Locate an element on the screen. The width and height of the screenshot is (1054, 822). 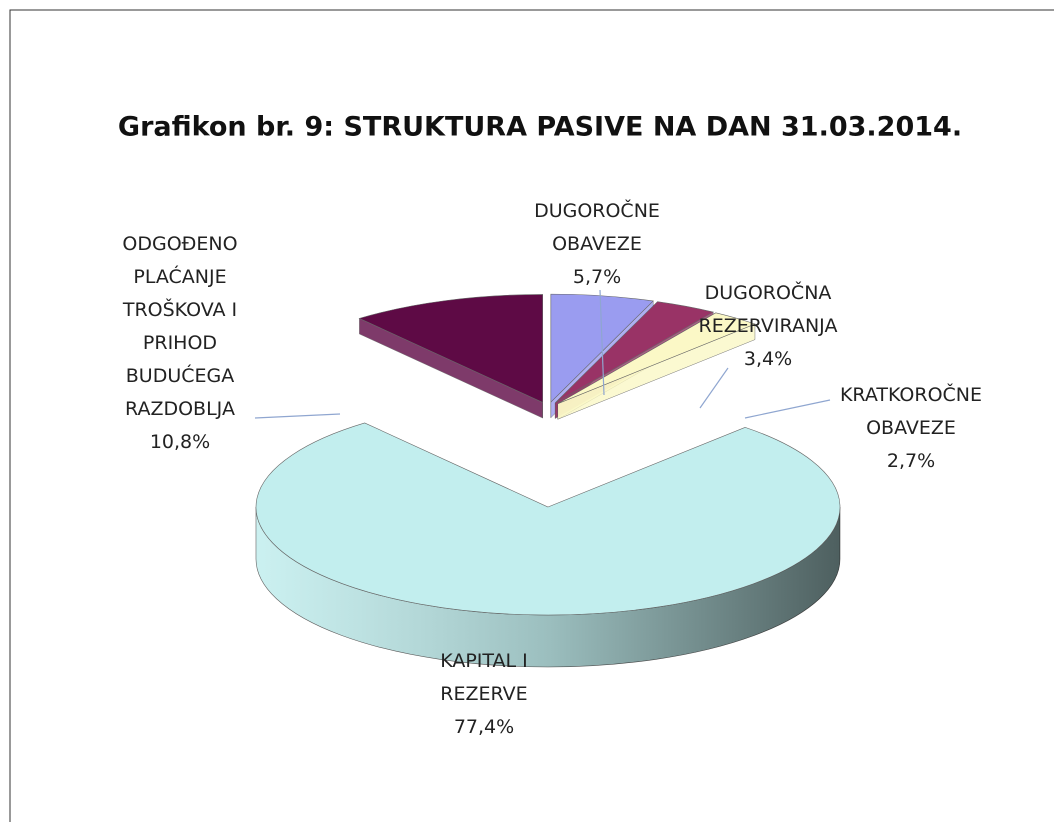
category-label: KRATKOROČNE OBAVEZE is located at coordinates (911, 411).